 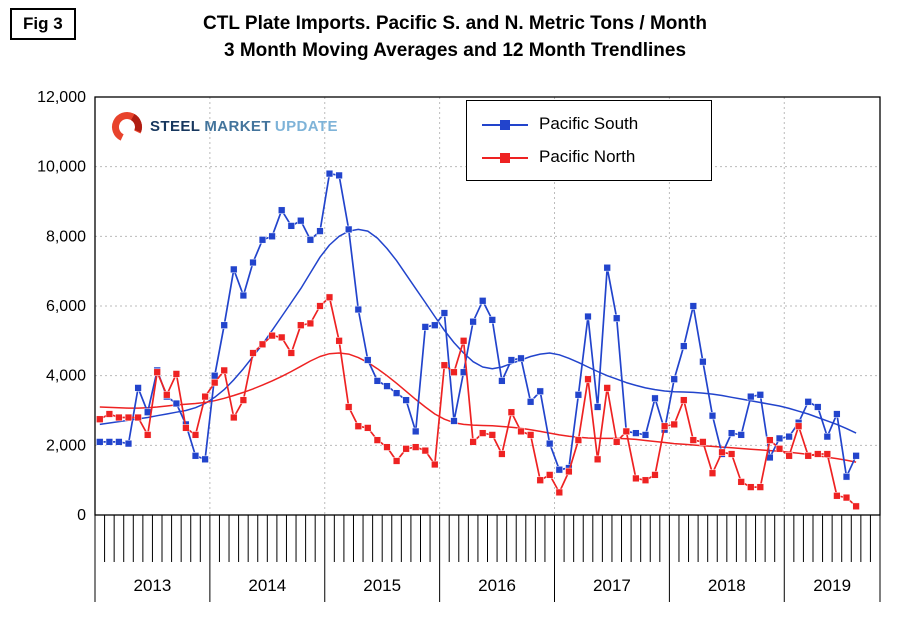 I want to click on smu-logo-icon, so click(x=126, y=127).